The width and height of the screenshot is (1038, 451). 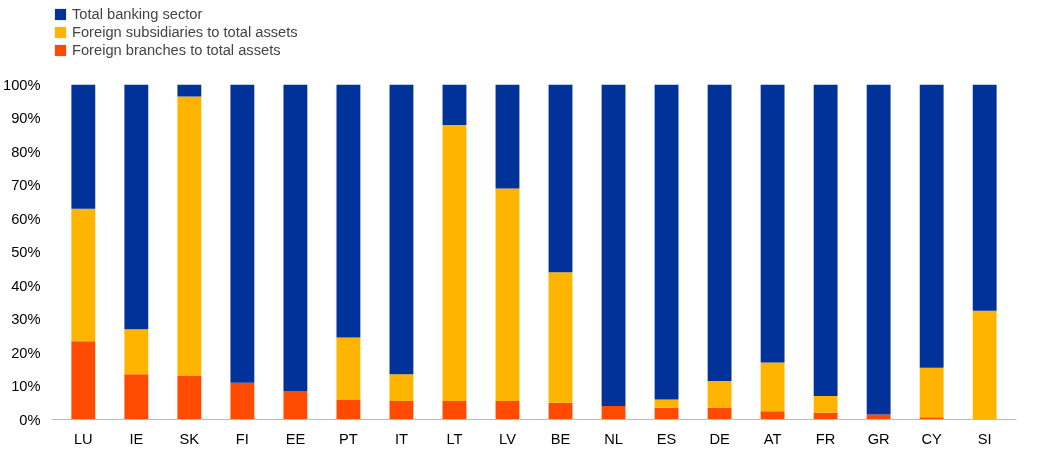 What do you see at coordinates (26, 185) in the screenshot?
I see `y-tick-label: 70%` at bounding box center [26, 185].